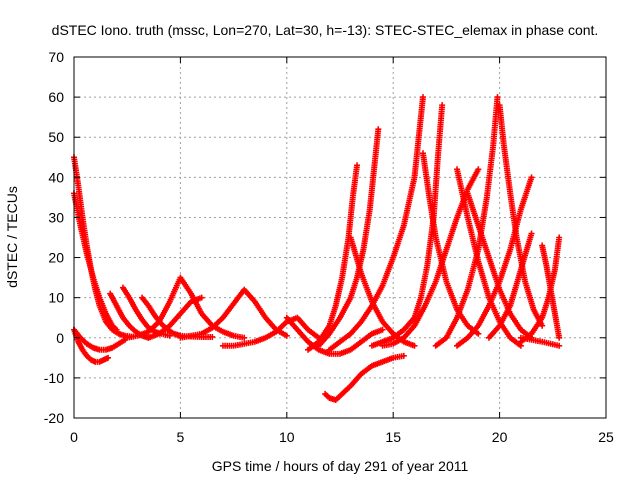 The width and height of the screenshot is (640, 480). Describe the element at coordinates (500, 437) in the screenshot. I see `x-tick-label: 20` at that location.